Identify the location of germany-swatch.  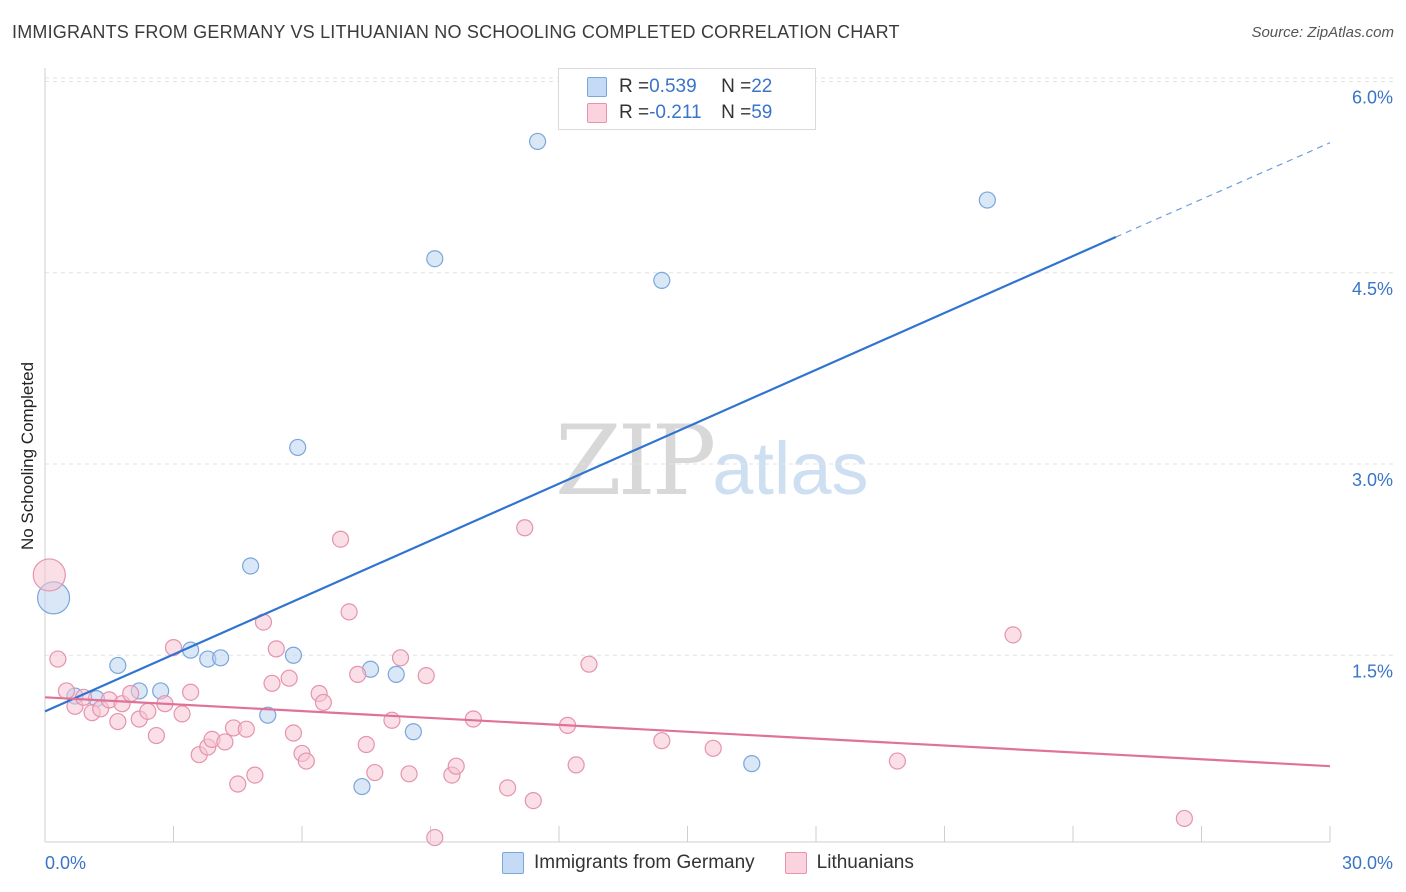
(597, 87).